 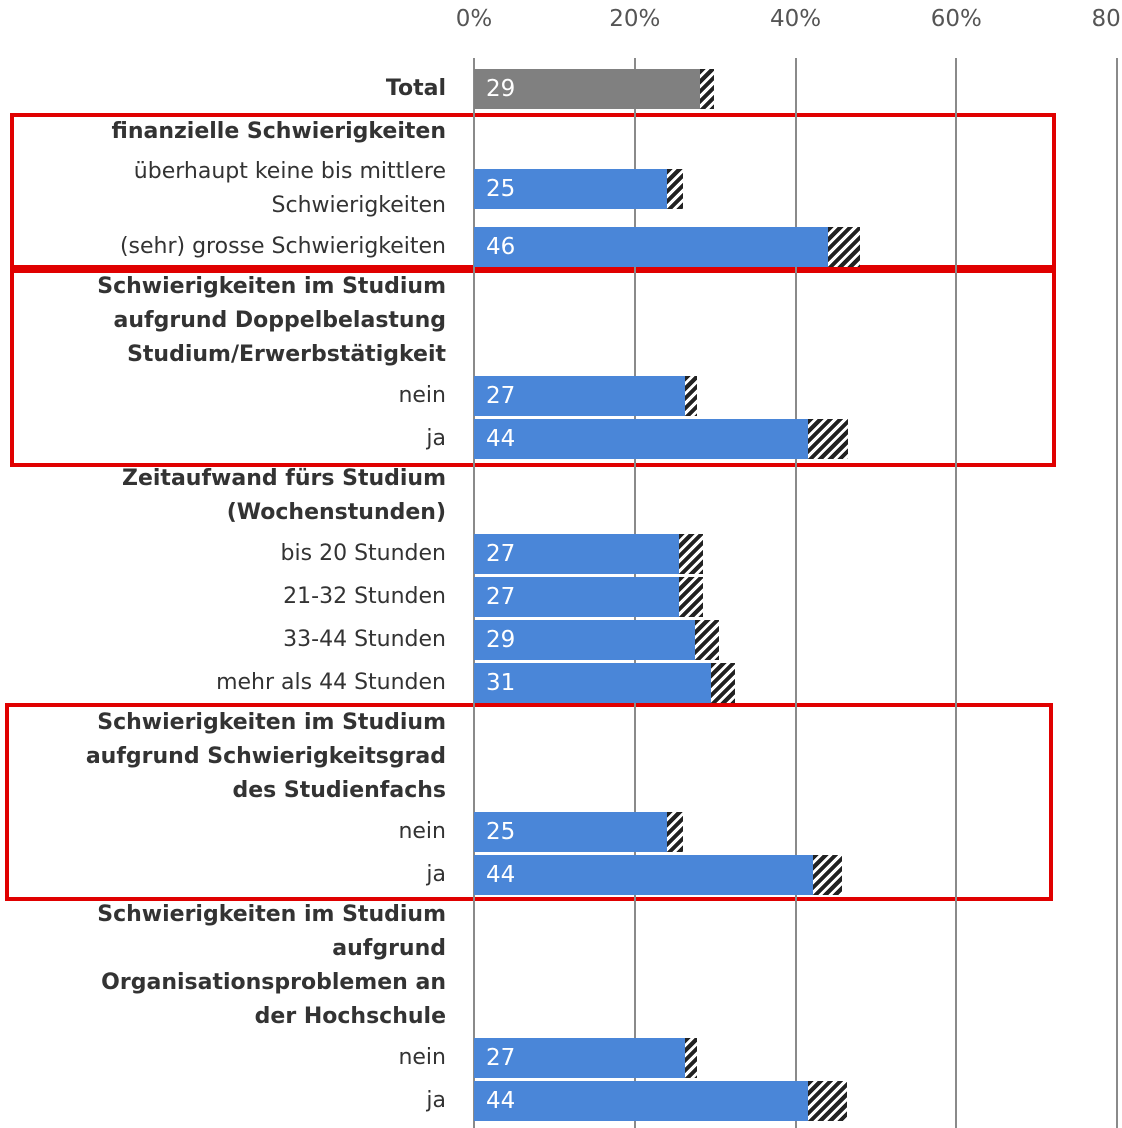 What do you see at coordinates (501, 246) in the screenshot?
I see `value-label: 46` at bounding box center [501, 246].